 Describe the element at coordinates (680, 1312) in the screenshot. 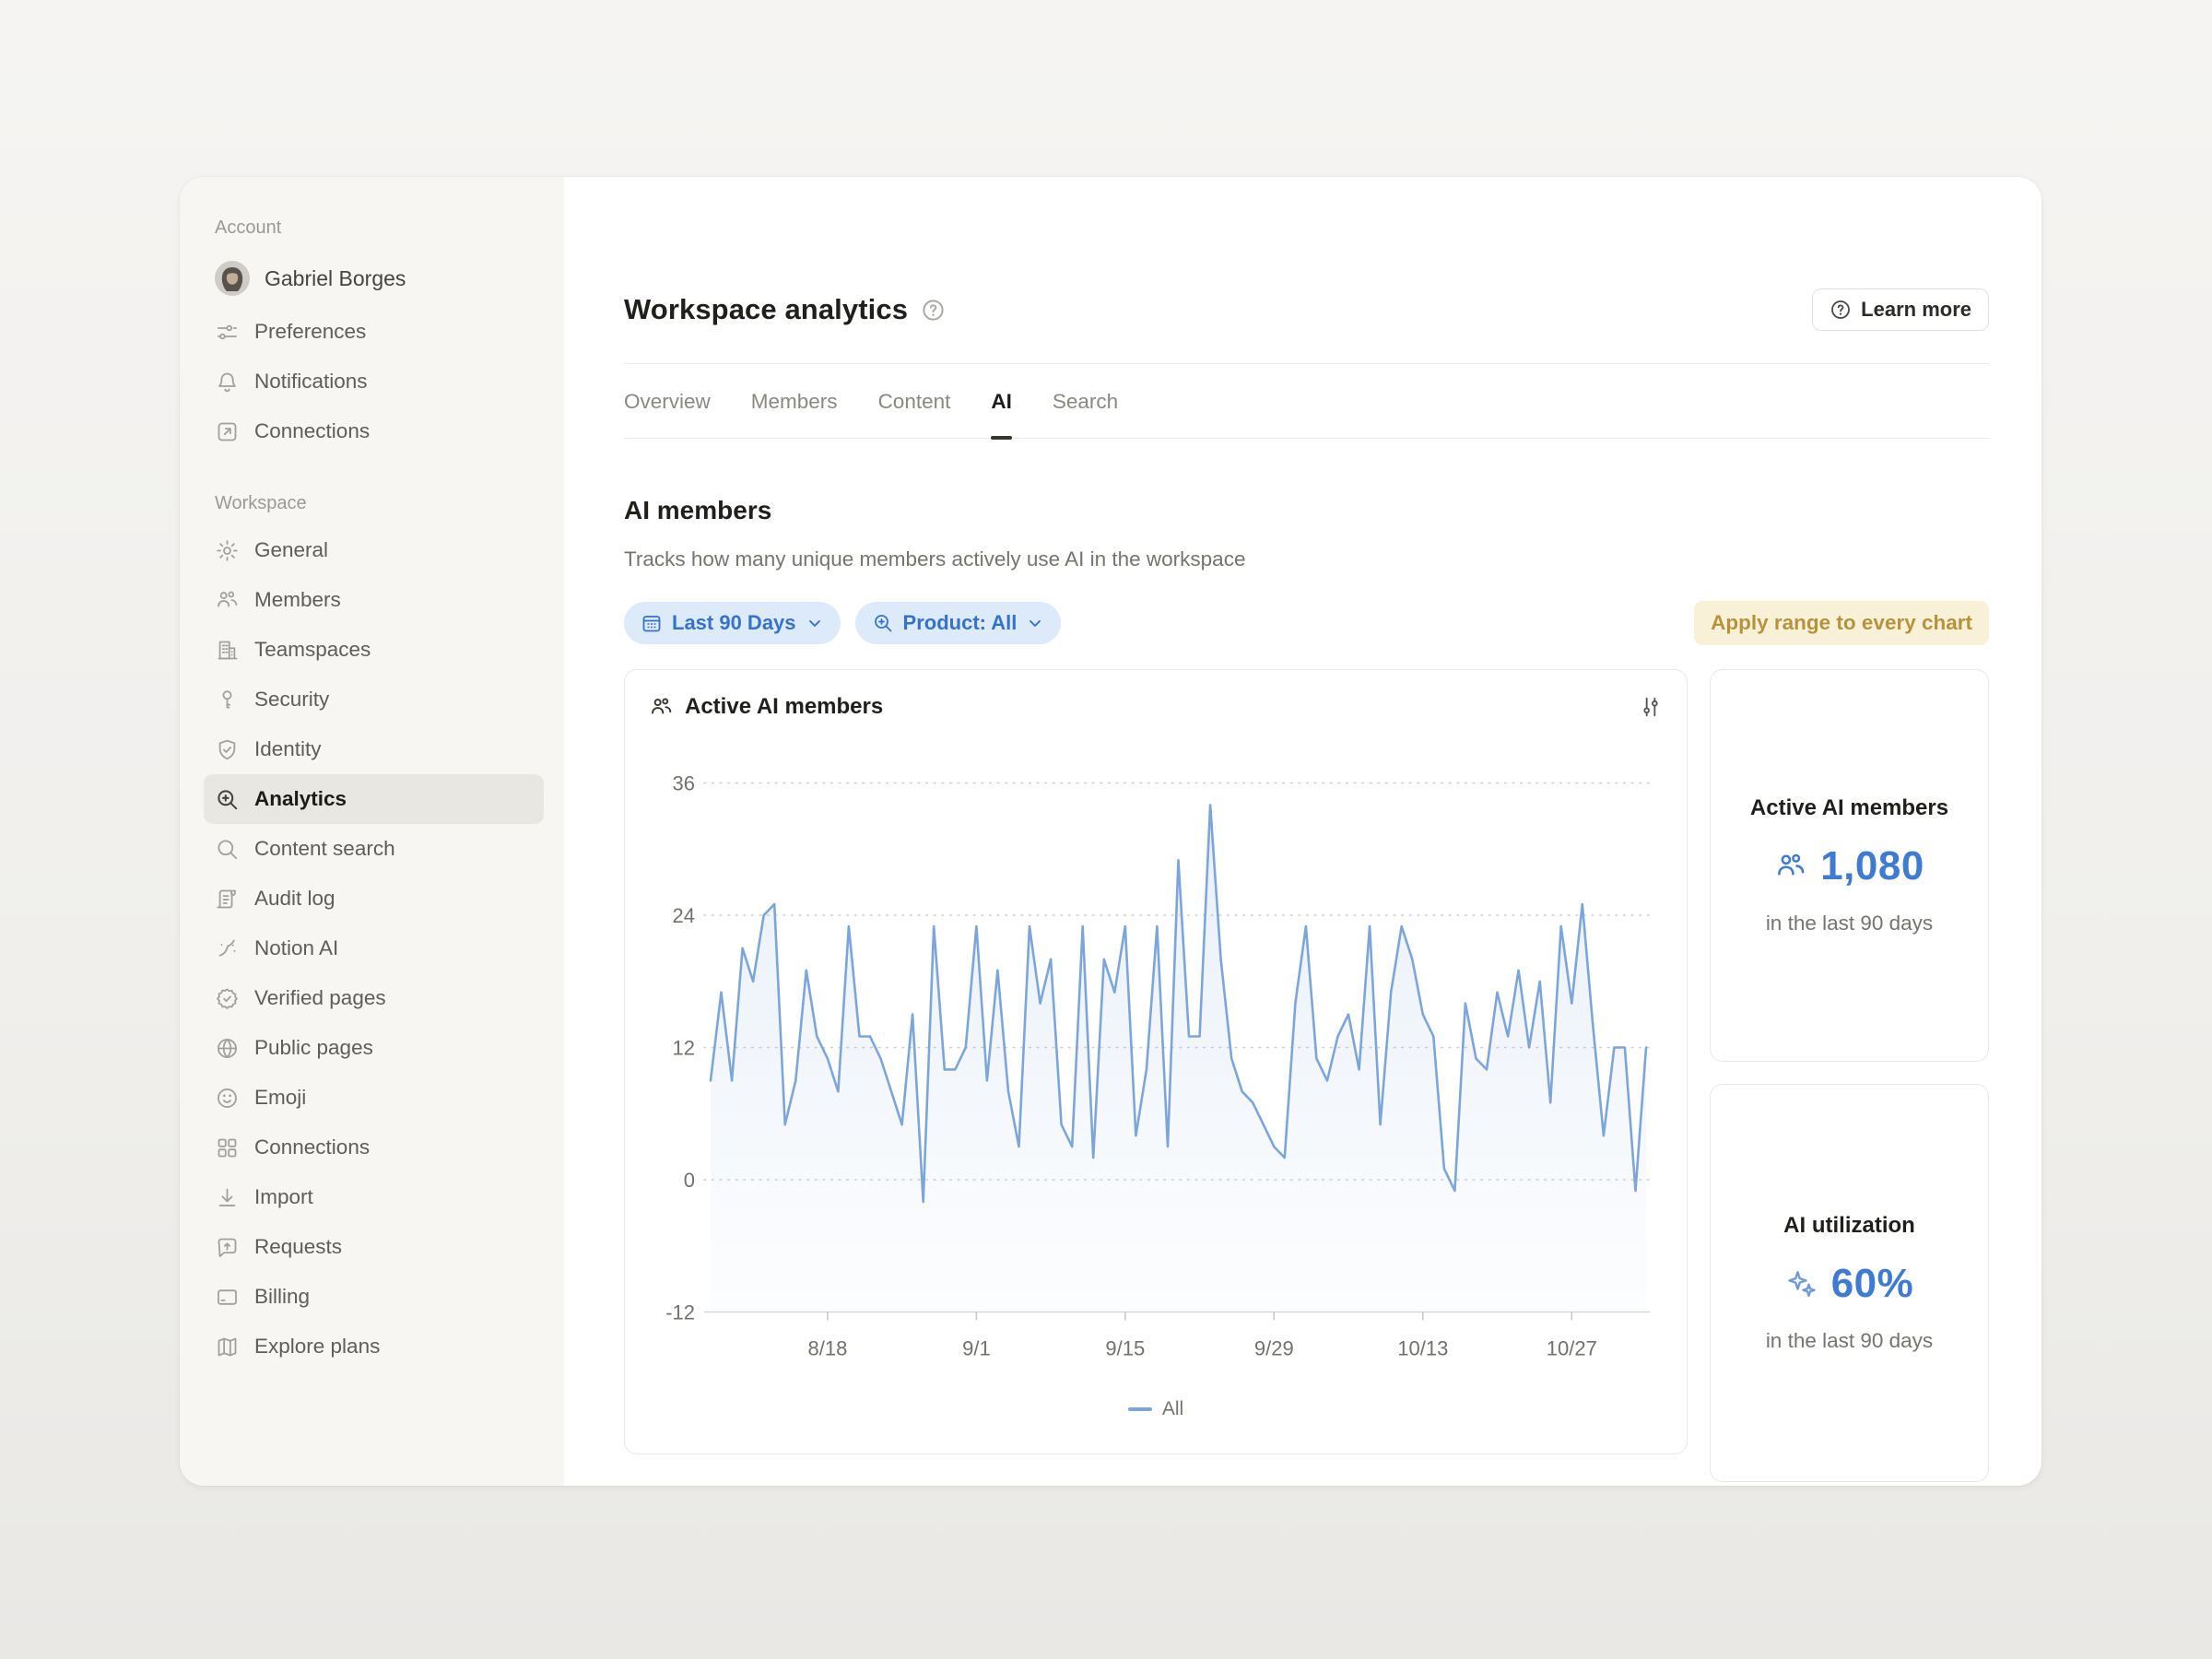

I see `svg-text: -12` at that location.